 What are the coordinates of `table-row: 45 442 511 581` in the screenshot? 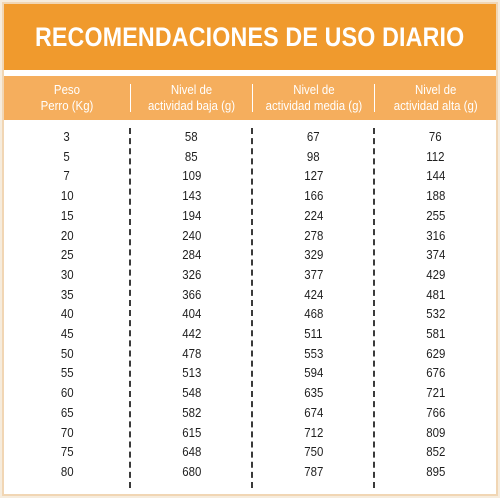 It's located at (250, 334).